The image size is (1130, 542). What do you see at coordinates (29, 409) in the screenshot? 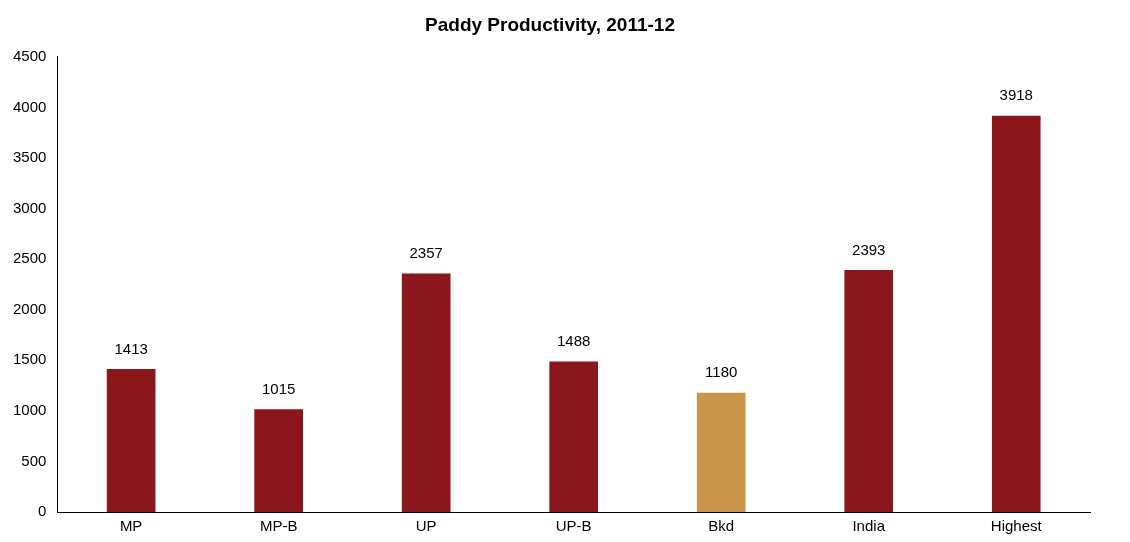
I see `y-tick-label: 1000` at bounding box center [29, 409].